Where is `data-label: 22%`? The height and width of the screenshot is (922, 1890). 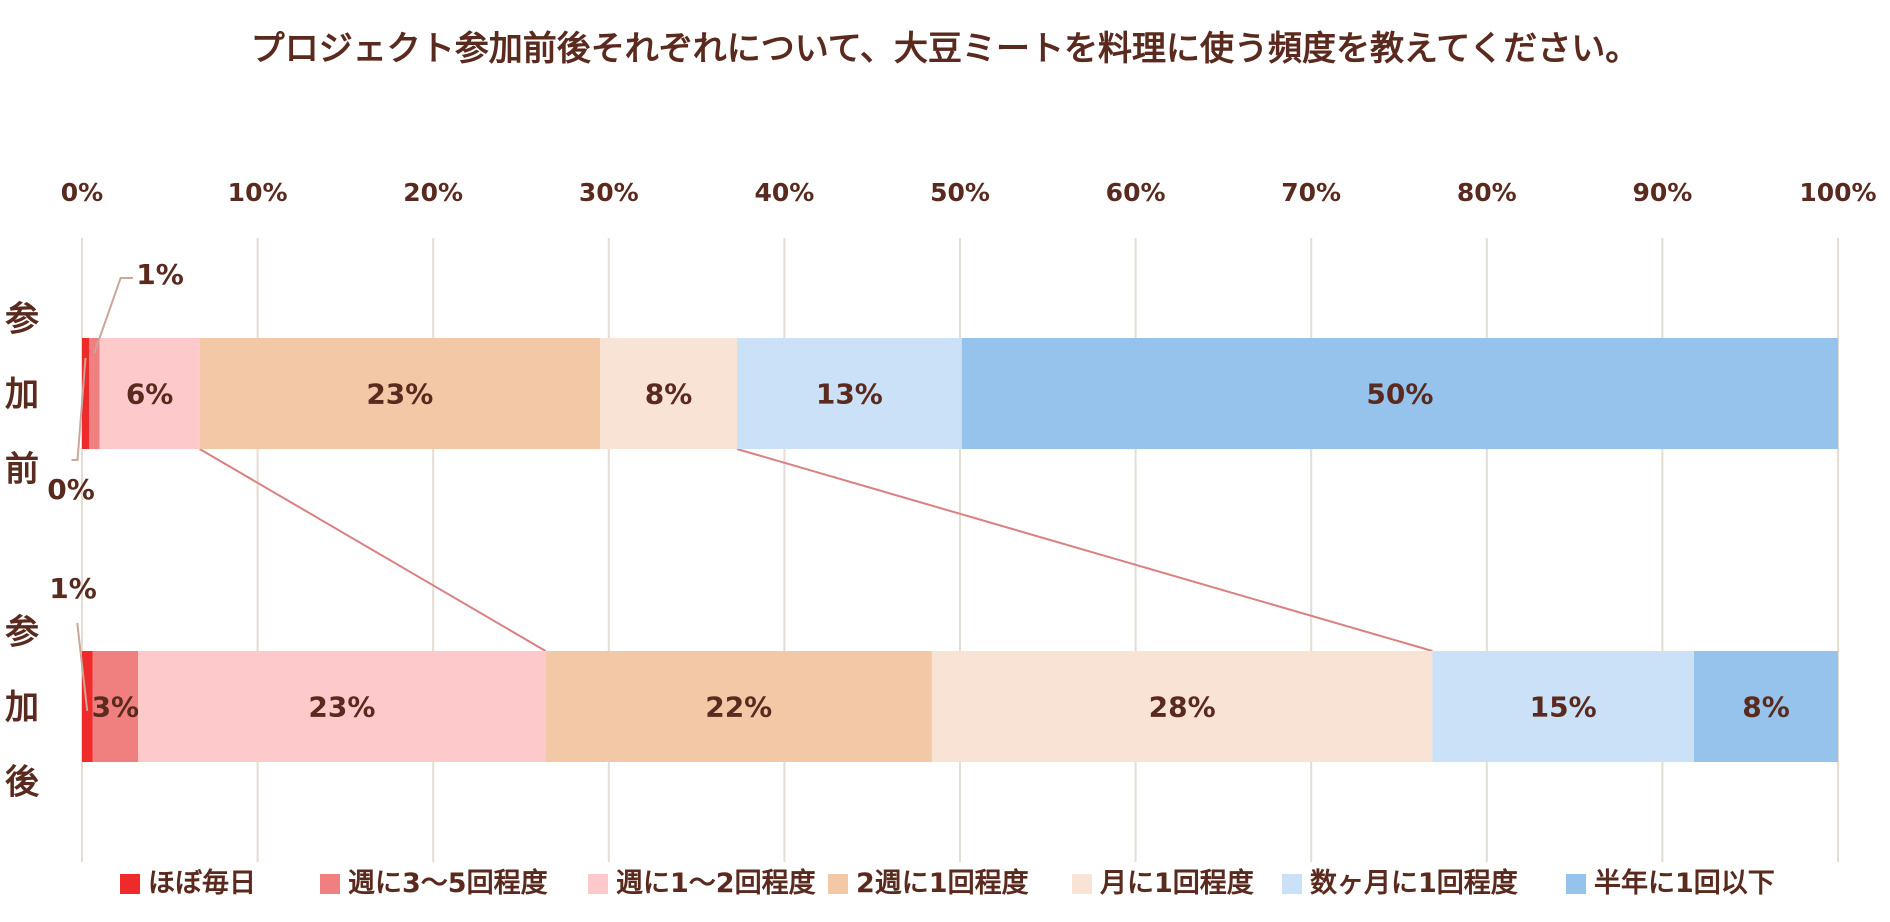 data-label: 22% is located at coordinates (738, 707).